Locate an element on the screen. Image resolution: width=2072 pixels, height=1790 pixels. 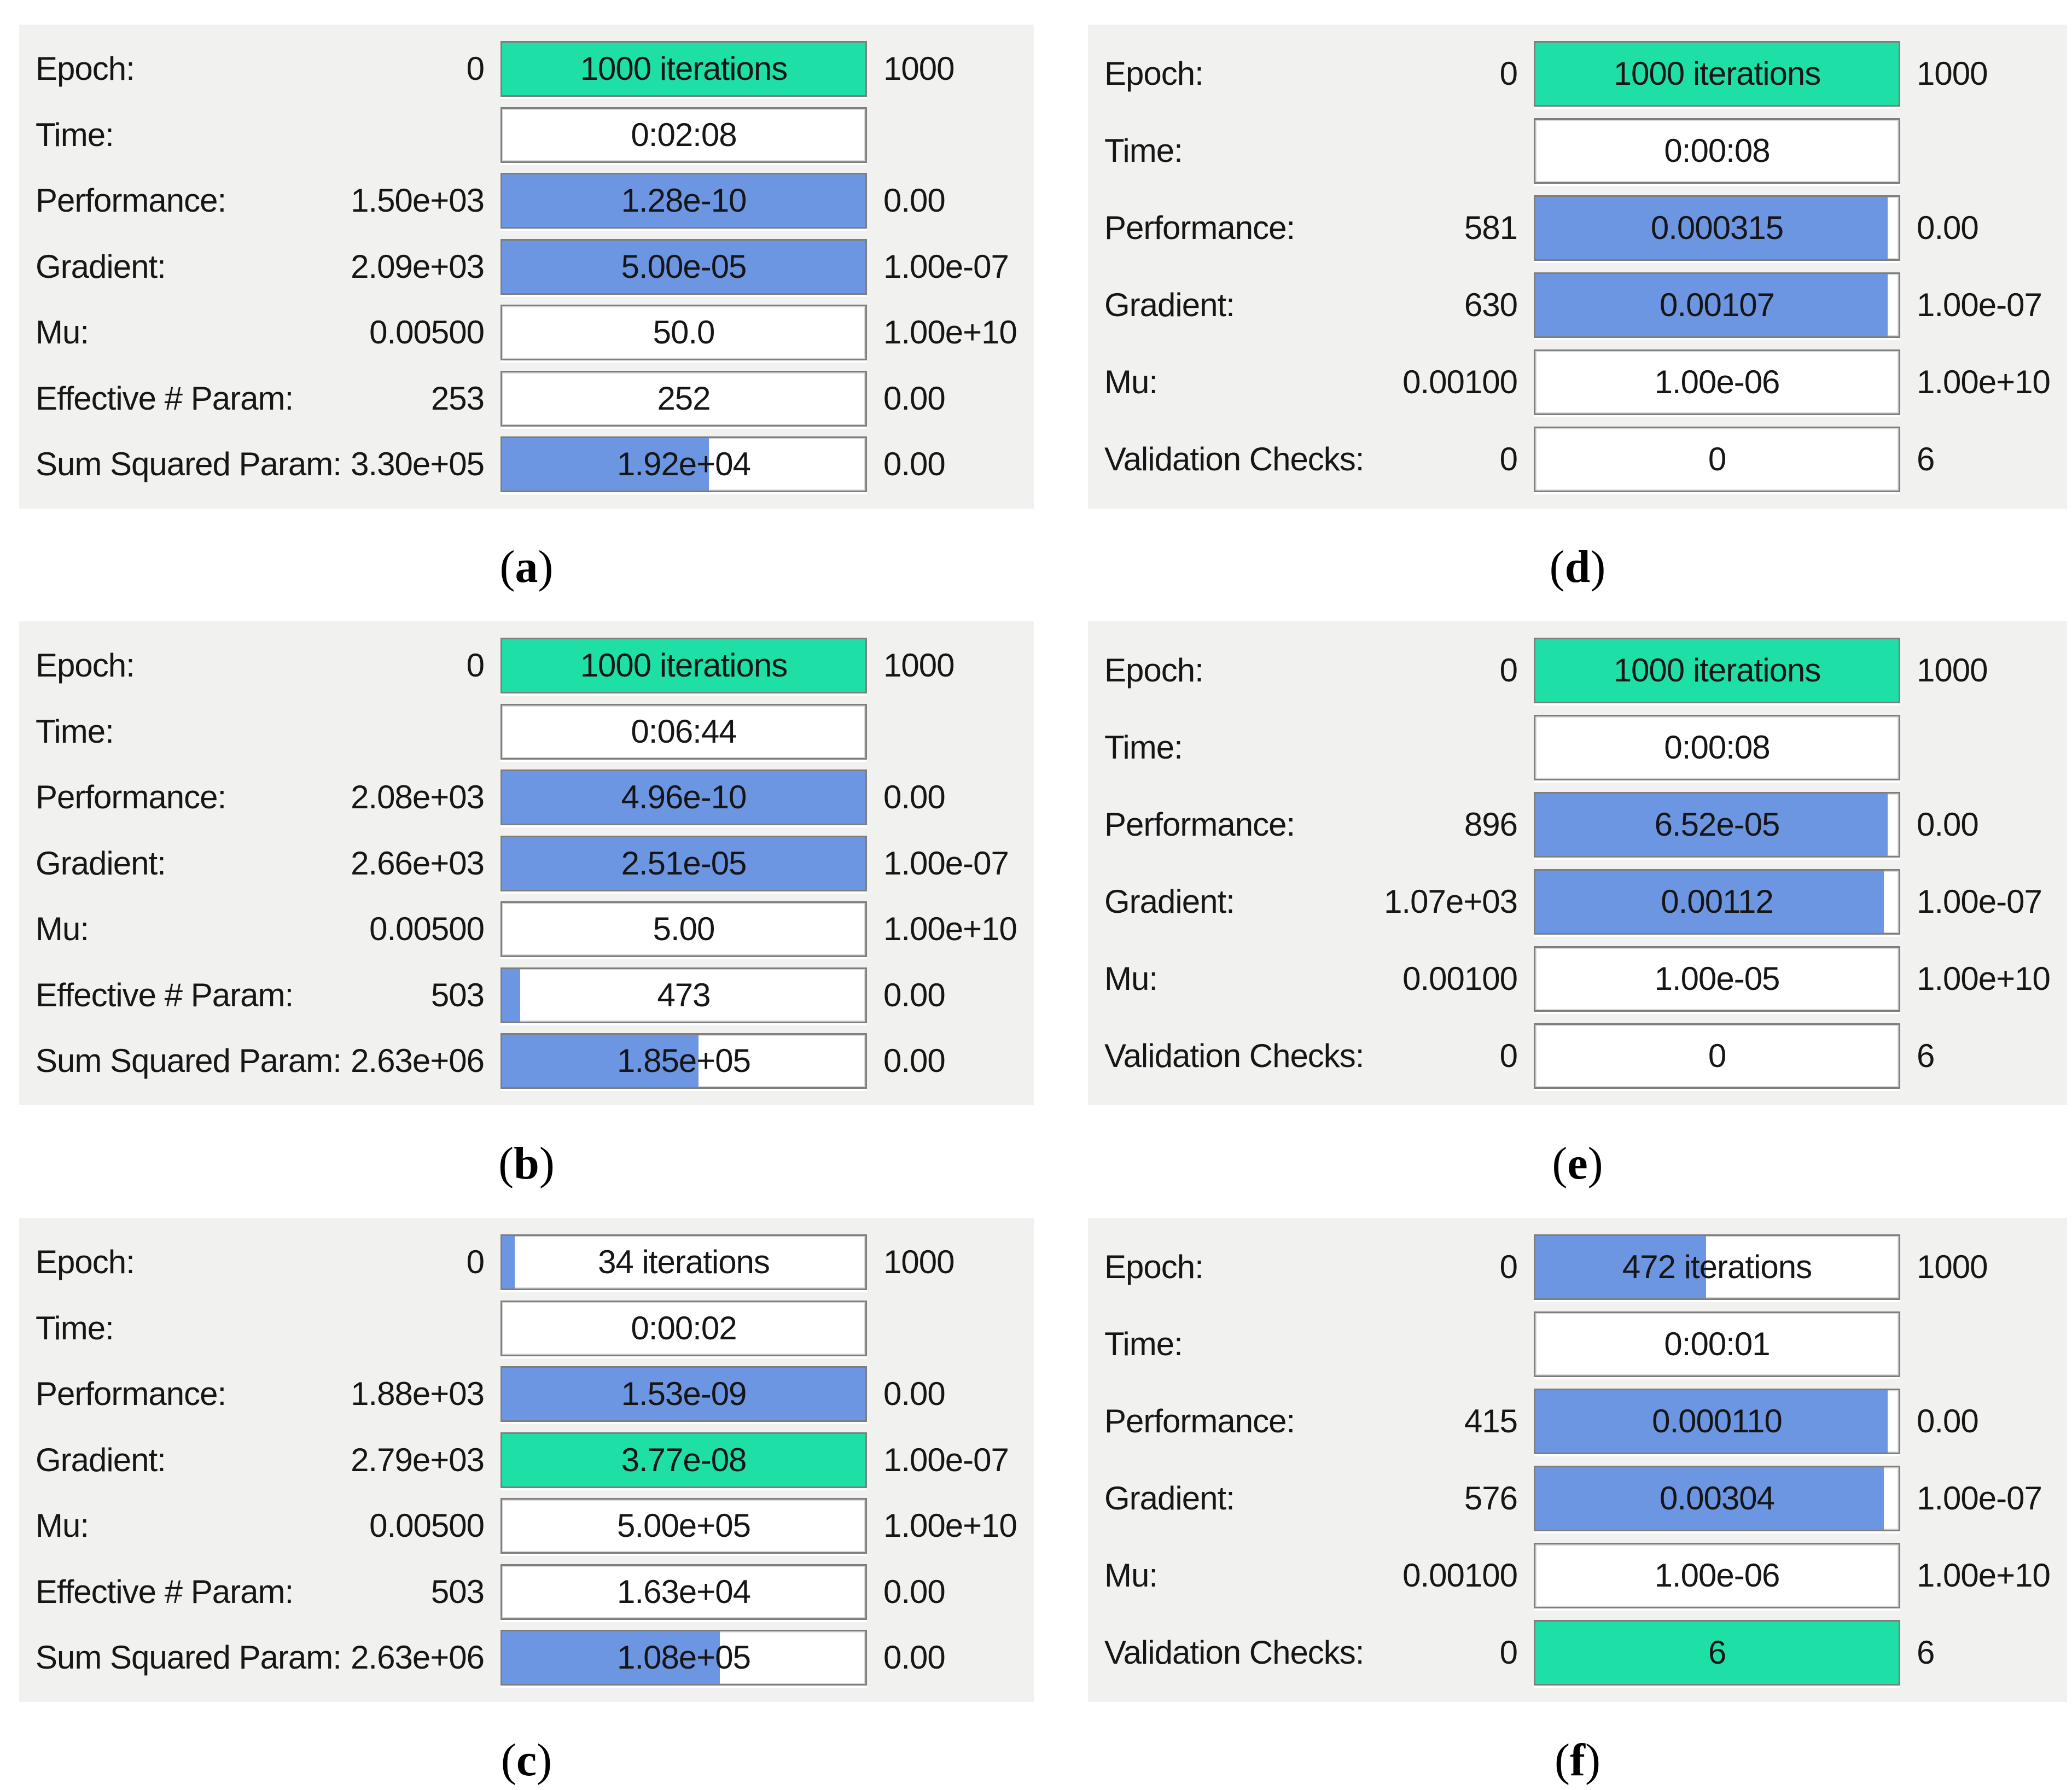
row-label: Effective # Param: is located at coordinates (165, 1591).